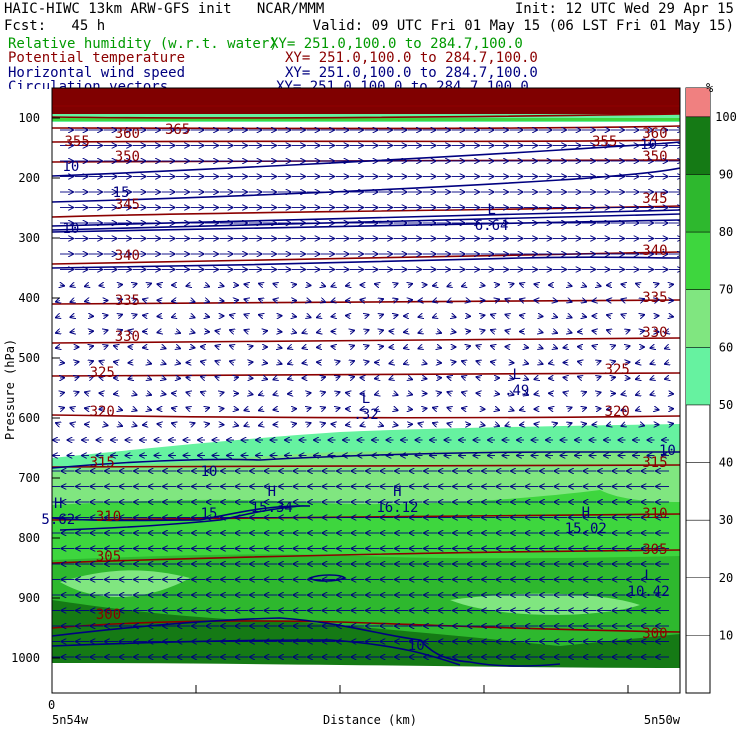 Image resolution: width=740 pixels, height=740 pixels. I want to click on colorbar-tick-label: 50, so click(726, 405).